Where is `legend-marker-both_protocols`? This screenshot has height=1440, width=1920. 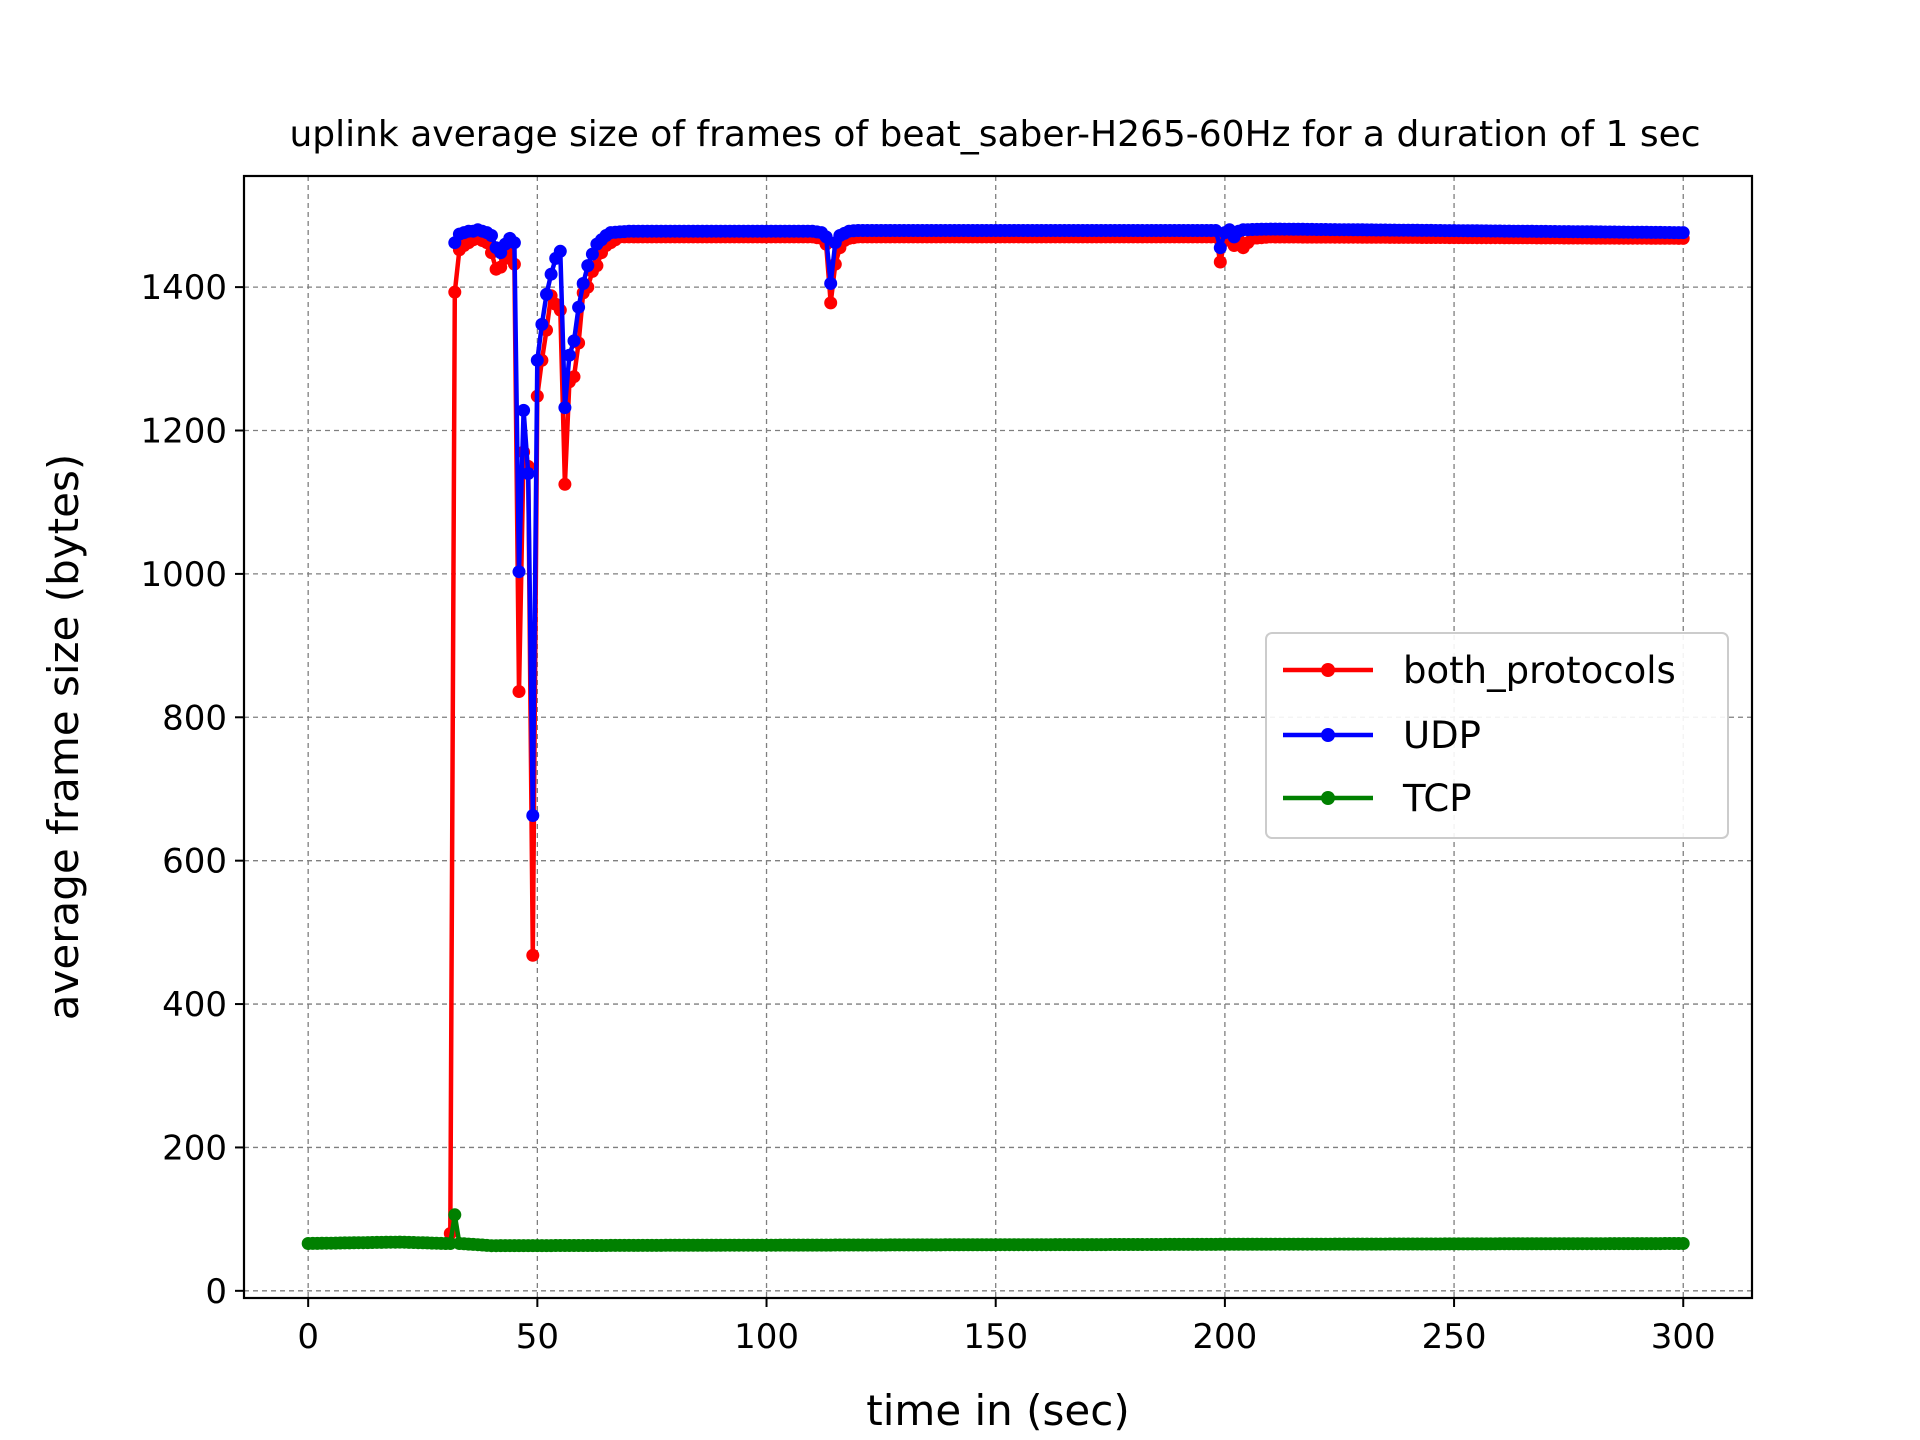 legend-marker-both_protocols is located at coordinates (1328, 670).